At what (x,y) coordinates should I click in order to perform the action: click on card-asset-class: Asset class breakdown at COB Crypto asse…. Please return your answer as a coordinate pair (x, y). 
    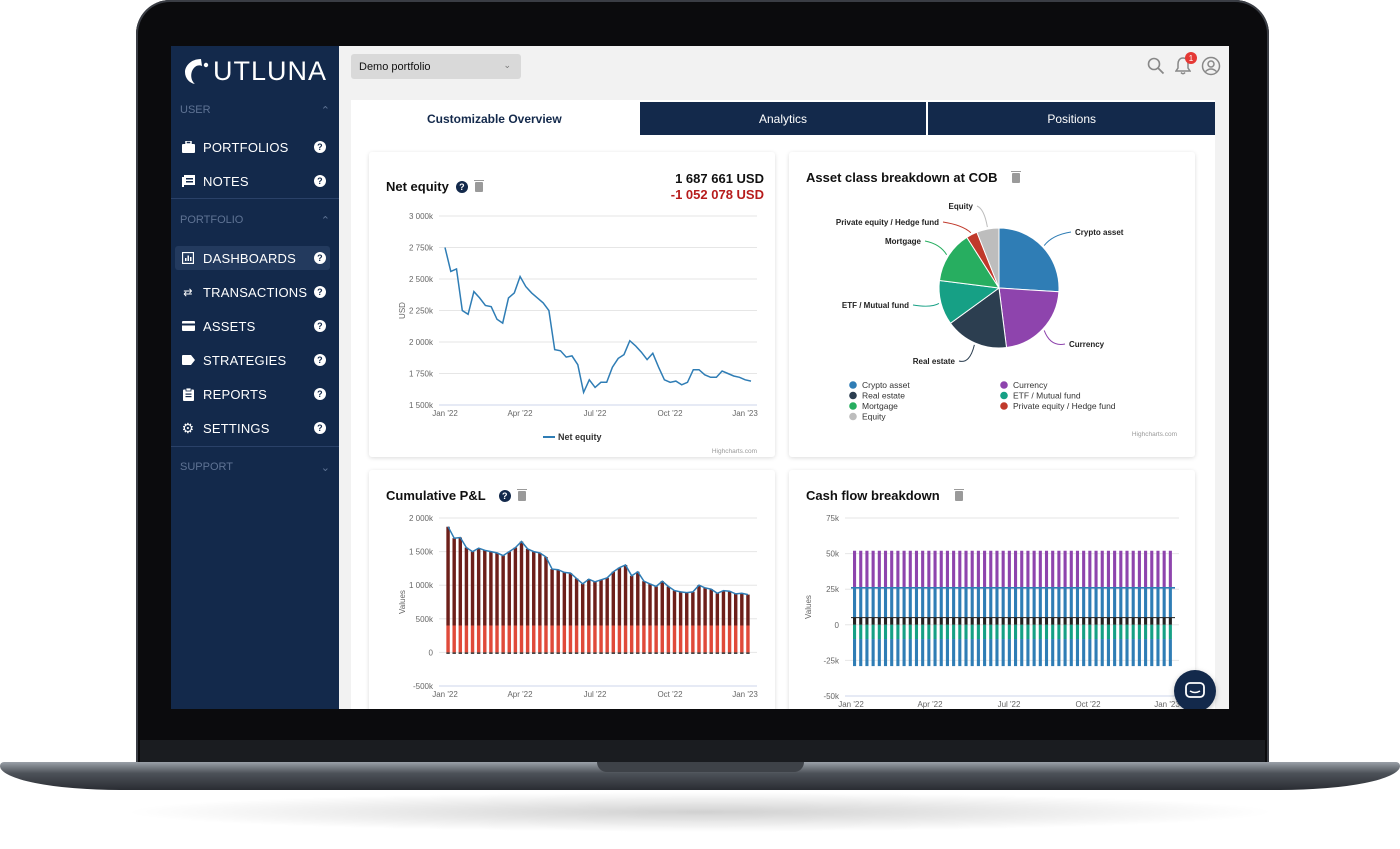
    Looking at the image, I should click on (992, 304).